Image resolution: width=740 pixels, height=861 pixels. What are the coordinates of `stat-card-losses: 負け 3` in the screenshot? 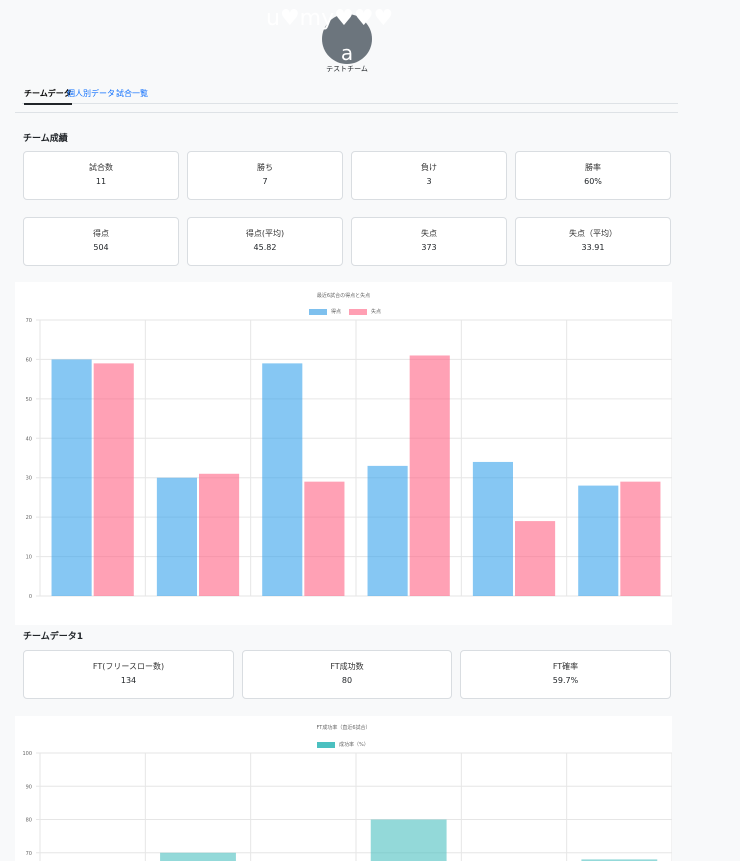 It's located at (429, 175).